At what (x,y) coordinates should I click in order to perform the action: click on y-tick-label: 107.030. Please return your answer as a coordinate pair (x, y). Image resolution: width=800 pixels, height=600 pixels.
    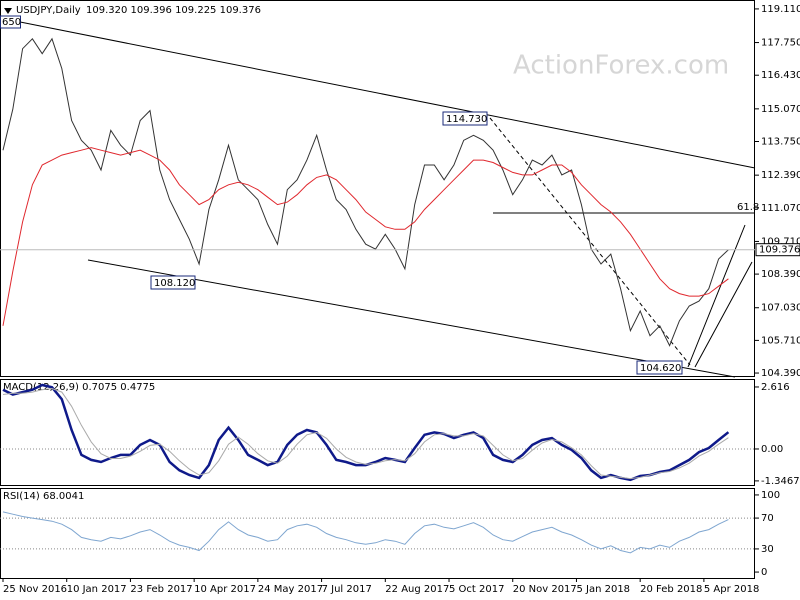
    Looking at the image, I should click on (780, 308).